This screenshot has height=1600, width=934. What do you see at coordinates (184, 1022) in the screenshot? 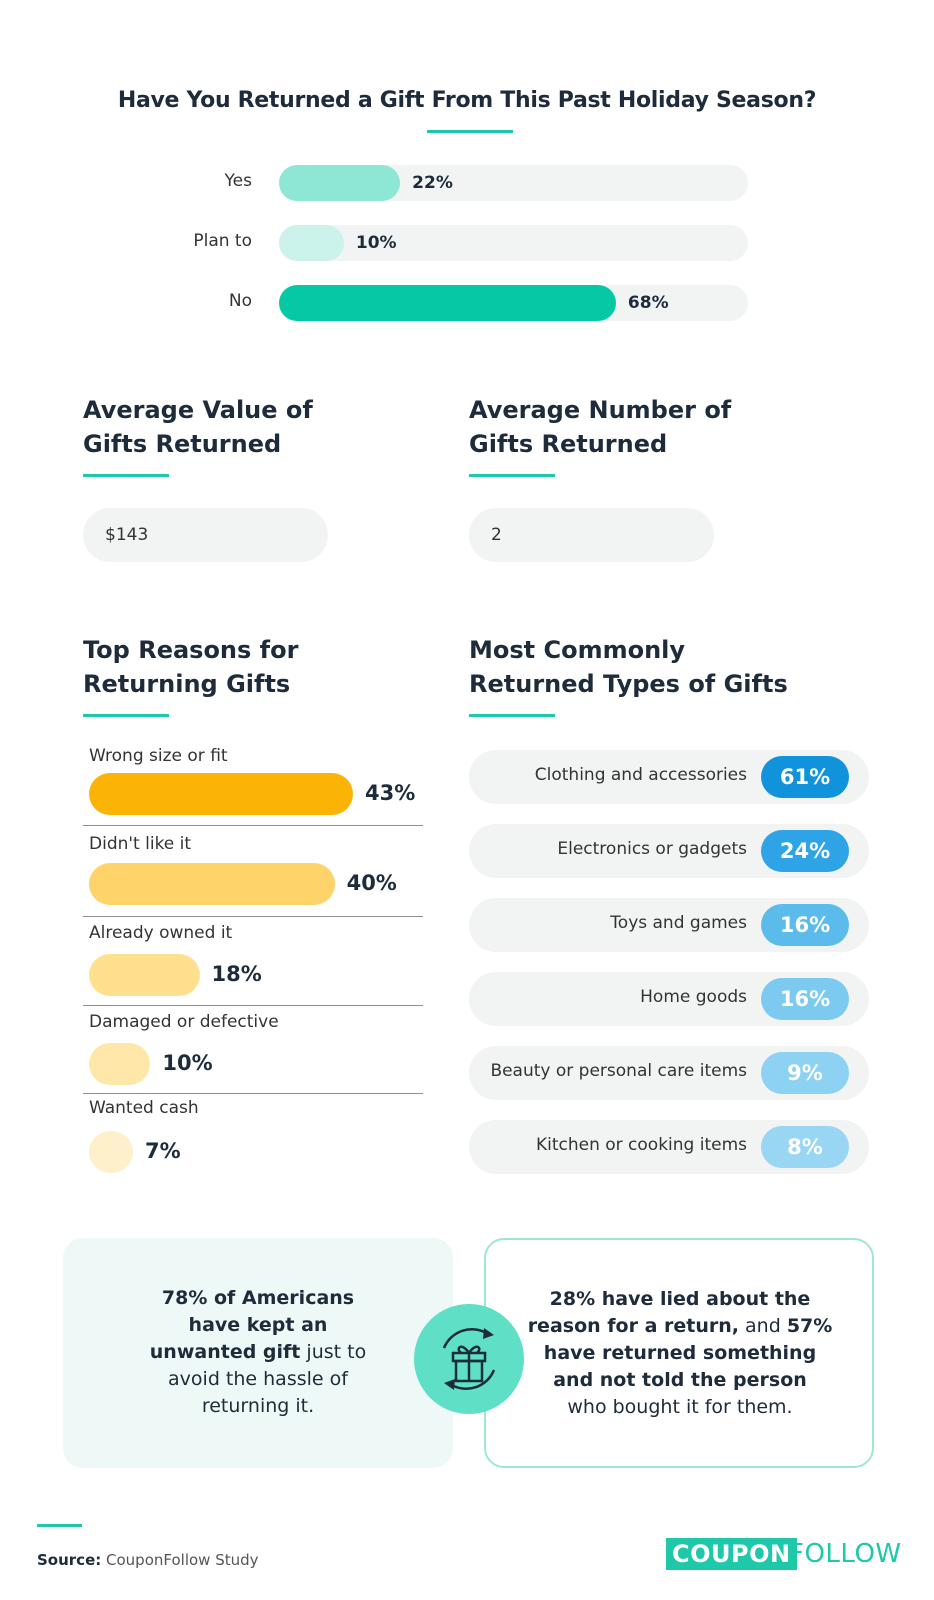
I see `reason-label: Damaged or defective` at bounding box center [184, 1022].